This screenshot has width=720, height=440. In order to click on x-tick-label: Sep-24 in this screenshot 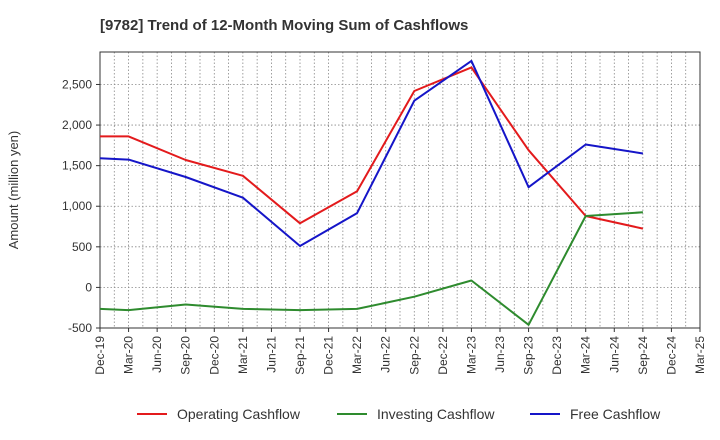, I will do `click(643, 355)`.